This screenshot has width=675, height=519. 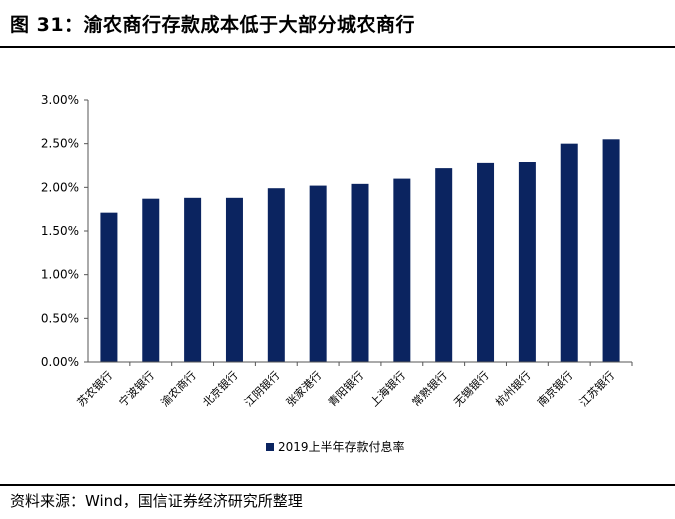 I want to click on x-tick-label: 江阴银行, so click(x=261, y=388).